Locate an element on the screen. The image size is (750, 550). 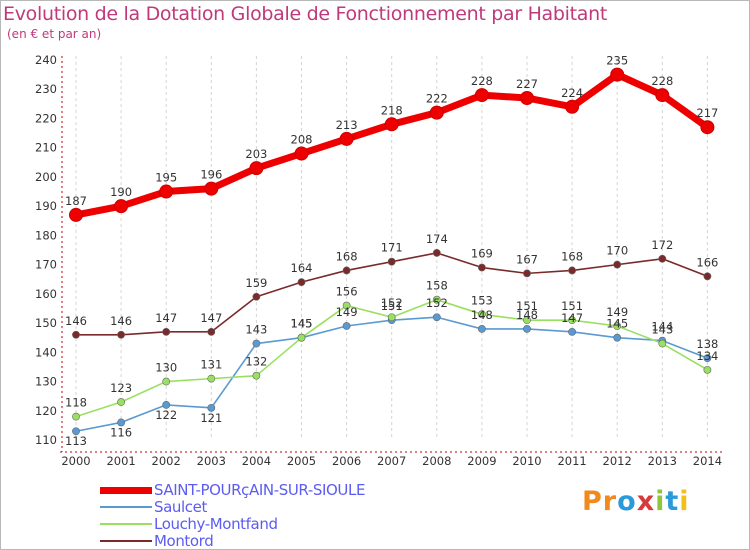
data-label: 116 is located at coordinates (121, 432).